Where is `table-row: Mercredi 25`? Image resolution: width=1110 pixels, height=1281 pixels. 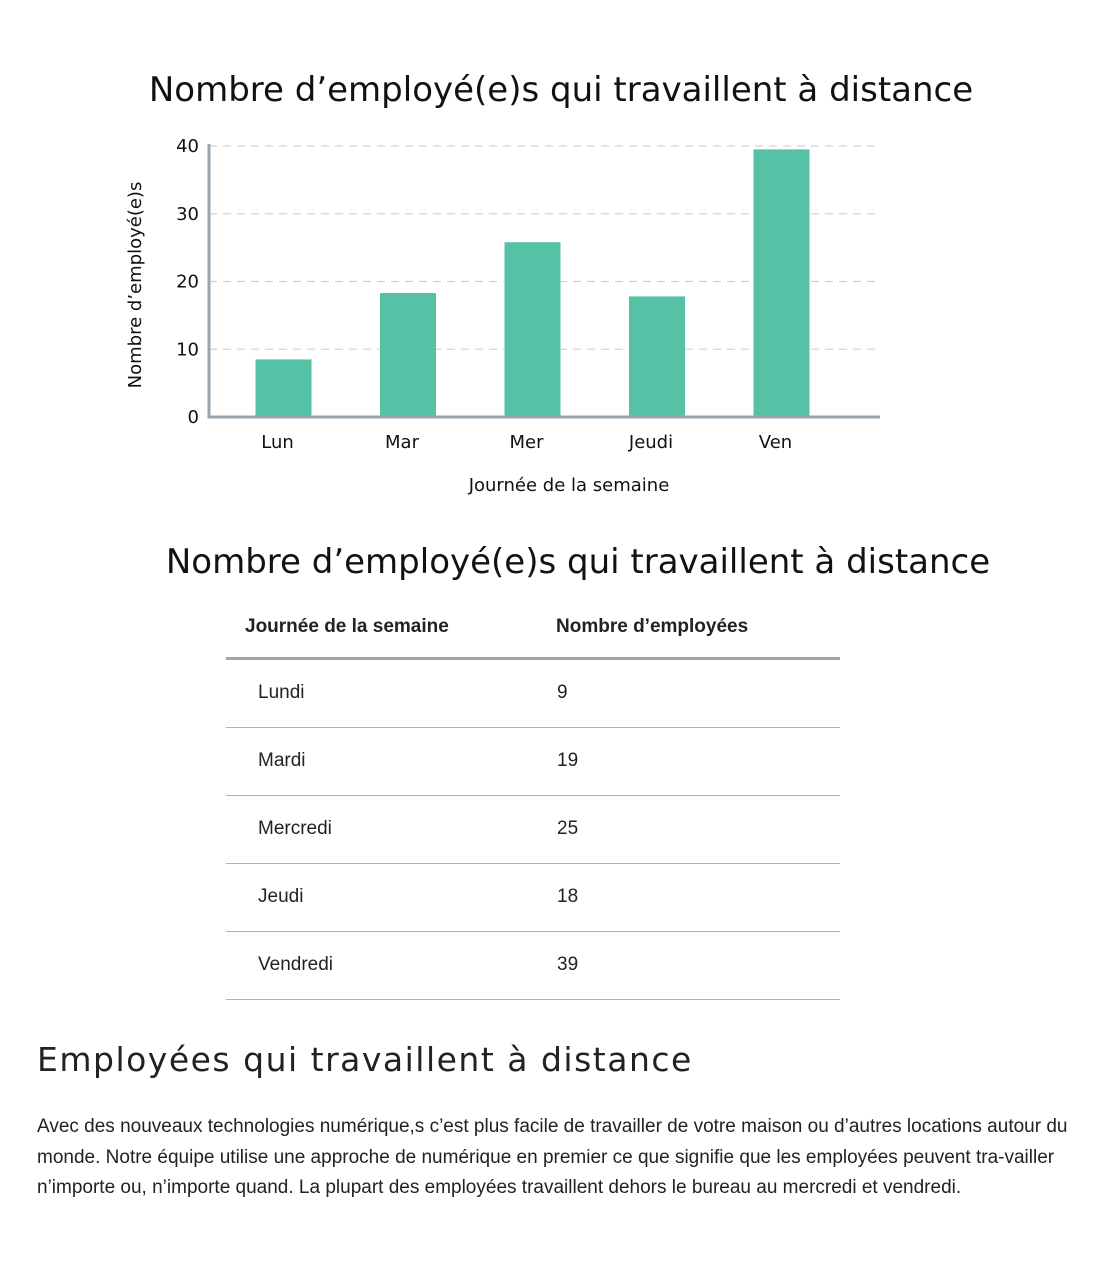
table-row: Mercredi 25 is located at coordinates (533, 830).